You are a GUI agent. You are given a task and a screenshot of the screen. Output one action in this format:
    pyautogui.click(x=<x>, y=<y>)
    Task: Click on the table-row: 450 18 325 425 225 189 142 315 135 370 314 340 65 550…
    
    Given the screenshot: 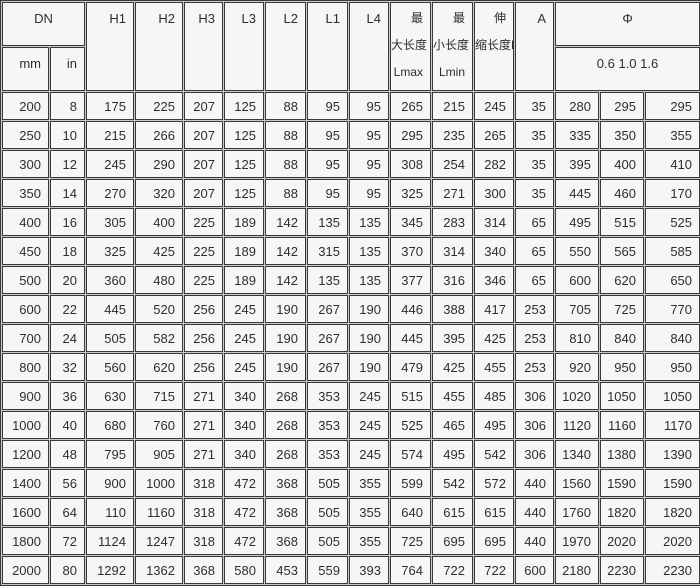 What is the action you would take?
    pyautogui.click(x=351, y=251)
    